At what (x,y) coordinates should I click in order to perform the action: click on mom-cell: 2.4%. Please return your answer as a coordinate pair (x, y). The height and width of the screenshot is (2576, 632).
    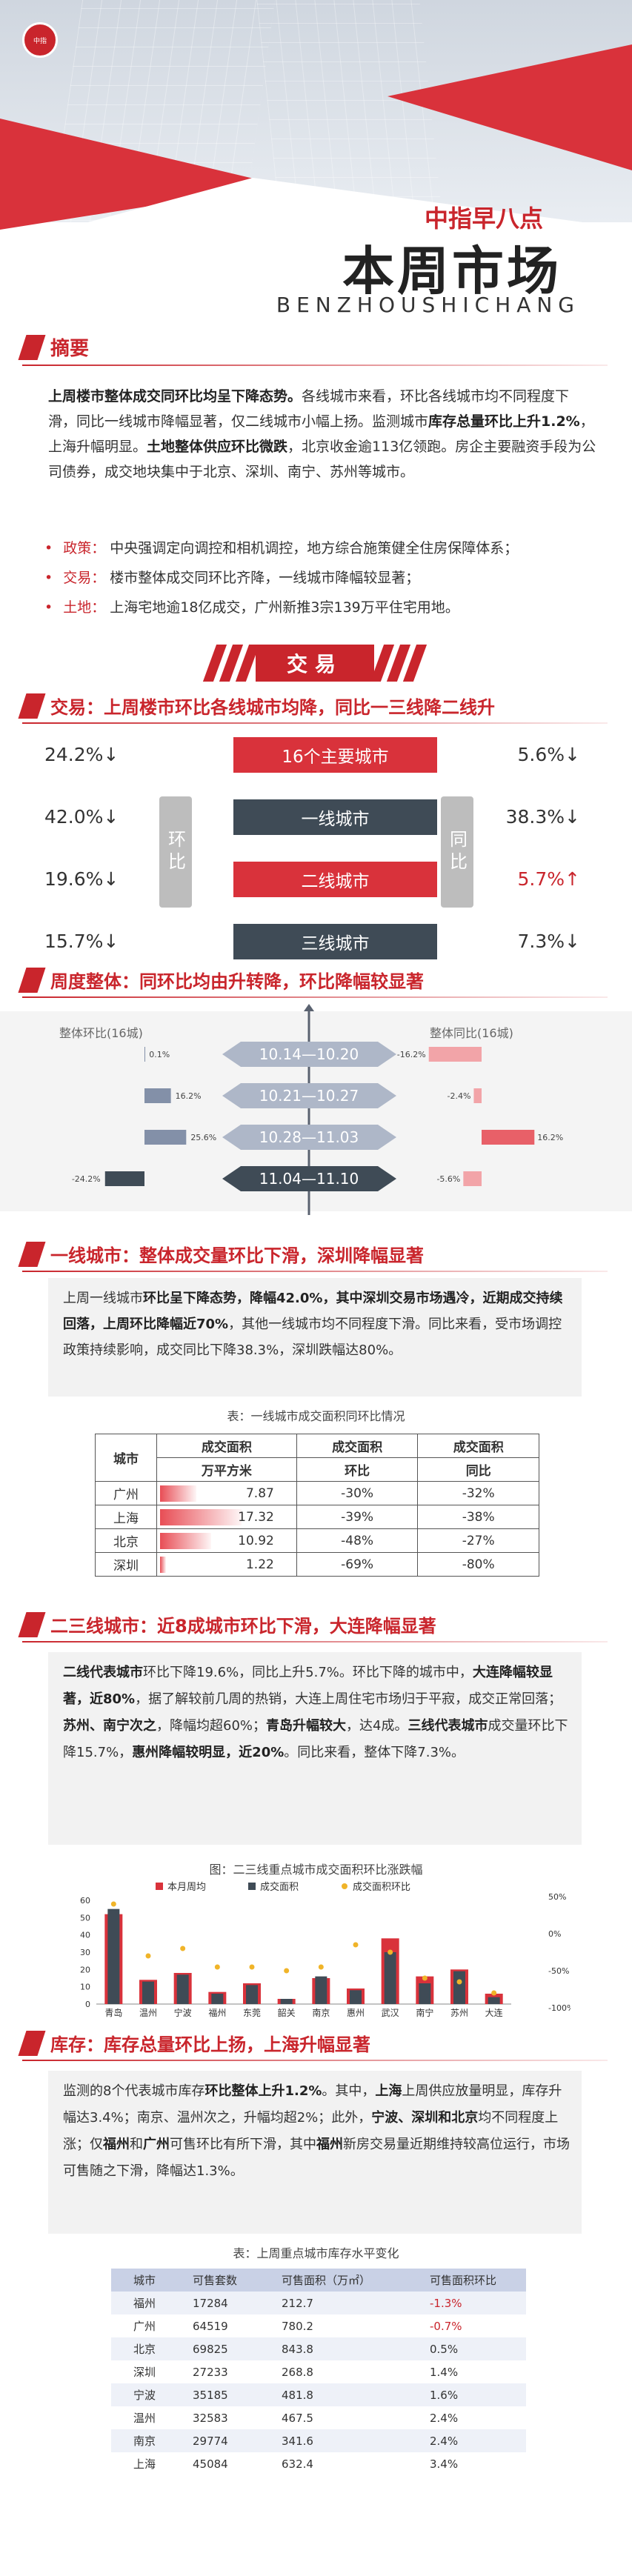
    Looking at the image, I should click on (466, 2440).